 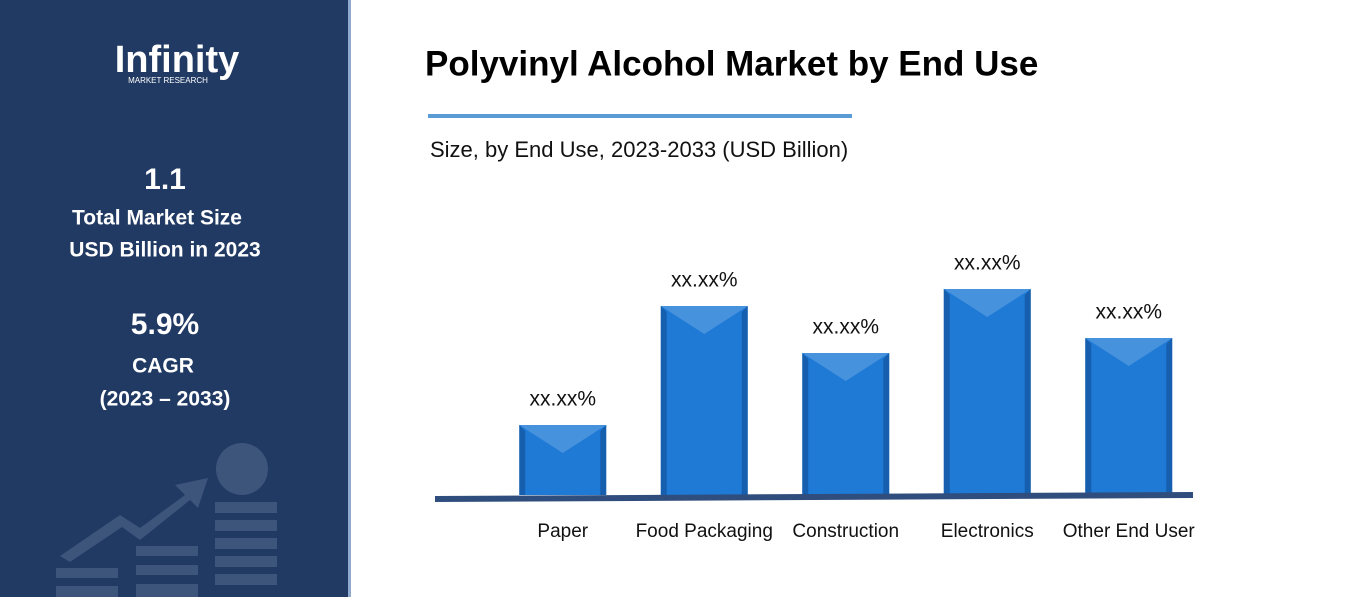 I want to click on baseline, so click(x=814, y=497).